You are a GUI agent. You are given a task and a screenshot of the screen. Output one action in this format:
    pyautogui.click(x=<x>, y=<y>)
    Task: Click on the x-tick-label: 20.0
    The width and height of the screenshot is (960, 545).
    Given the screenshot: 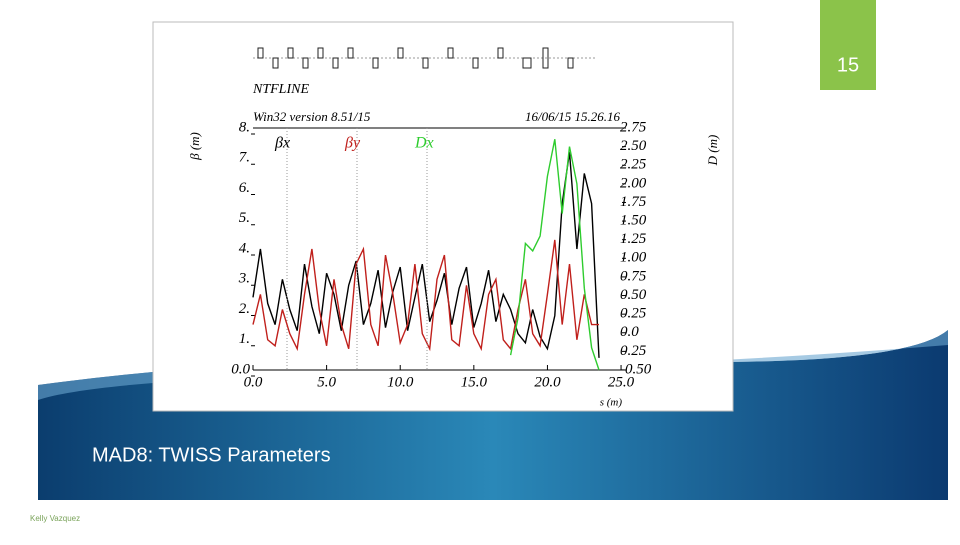 What is the action you would take?
    pyautogui.click(x=547, y=382)
    